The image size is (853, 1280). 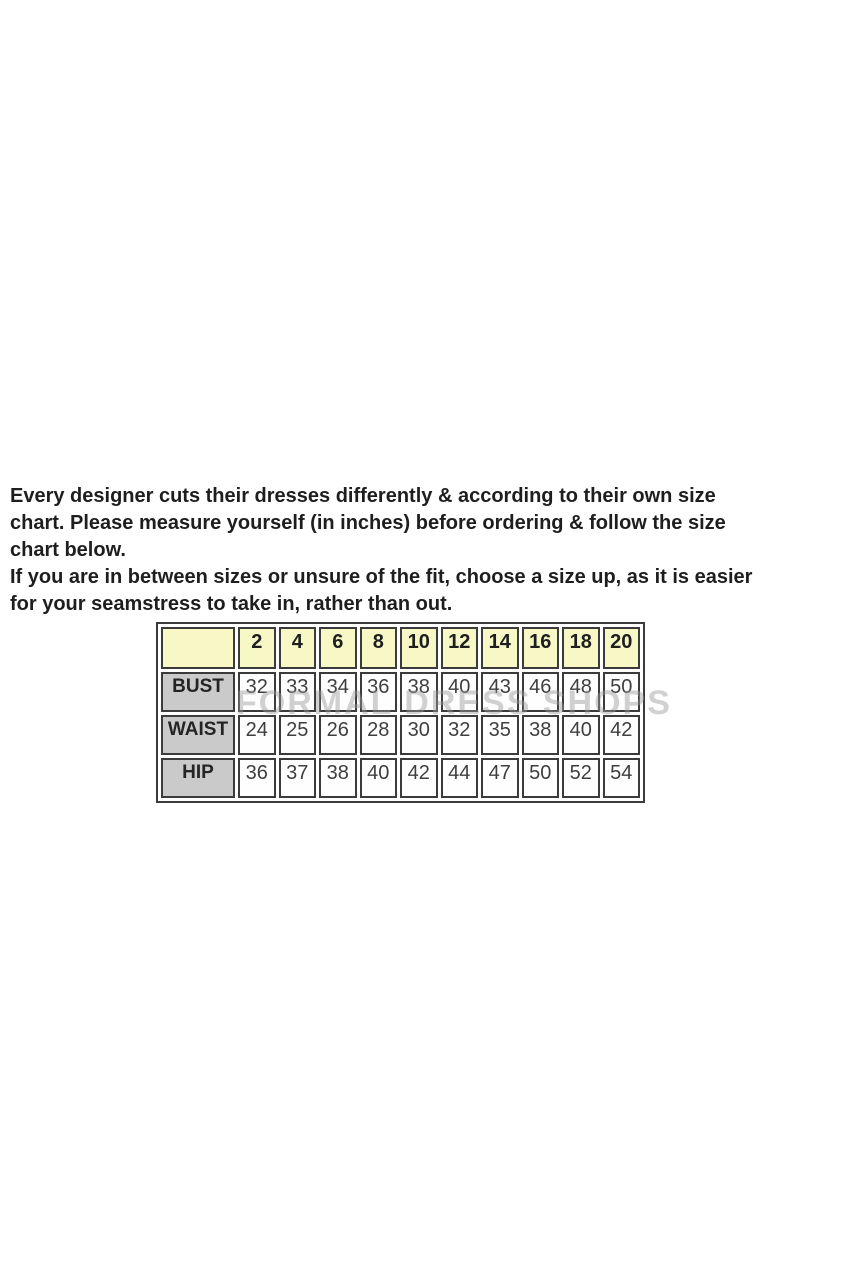 What do you see at coordinates (378, 735) in the screenshot?
I see `waist-value: 28` at bounding box center [378, 735].